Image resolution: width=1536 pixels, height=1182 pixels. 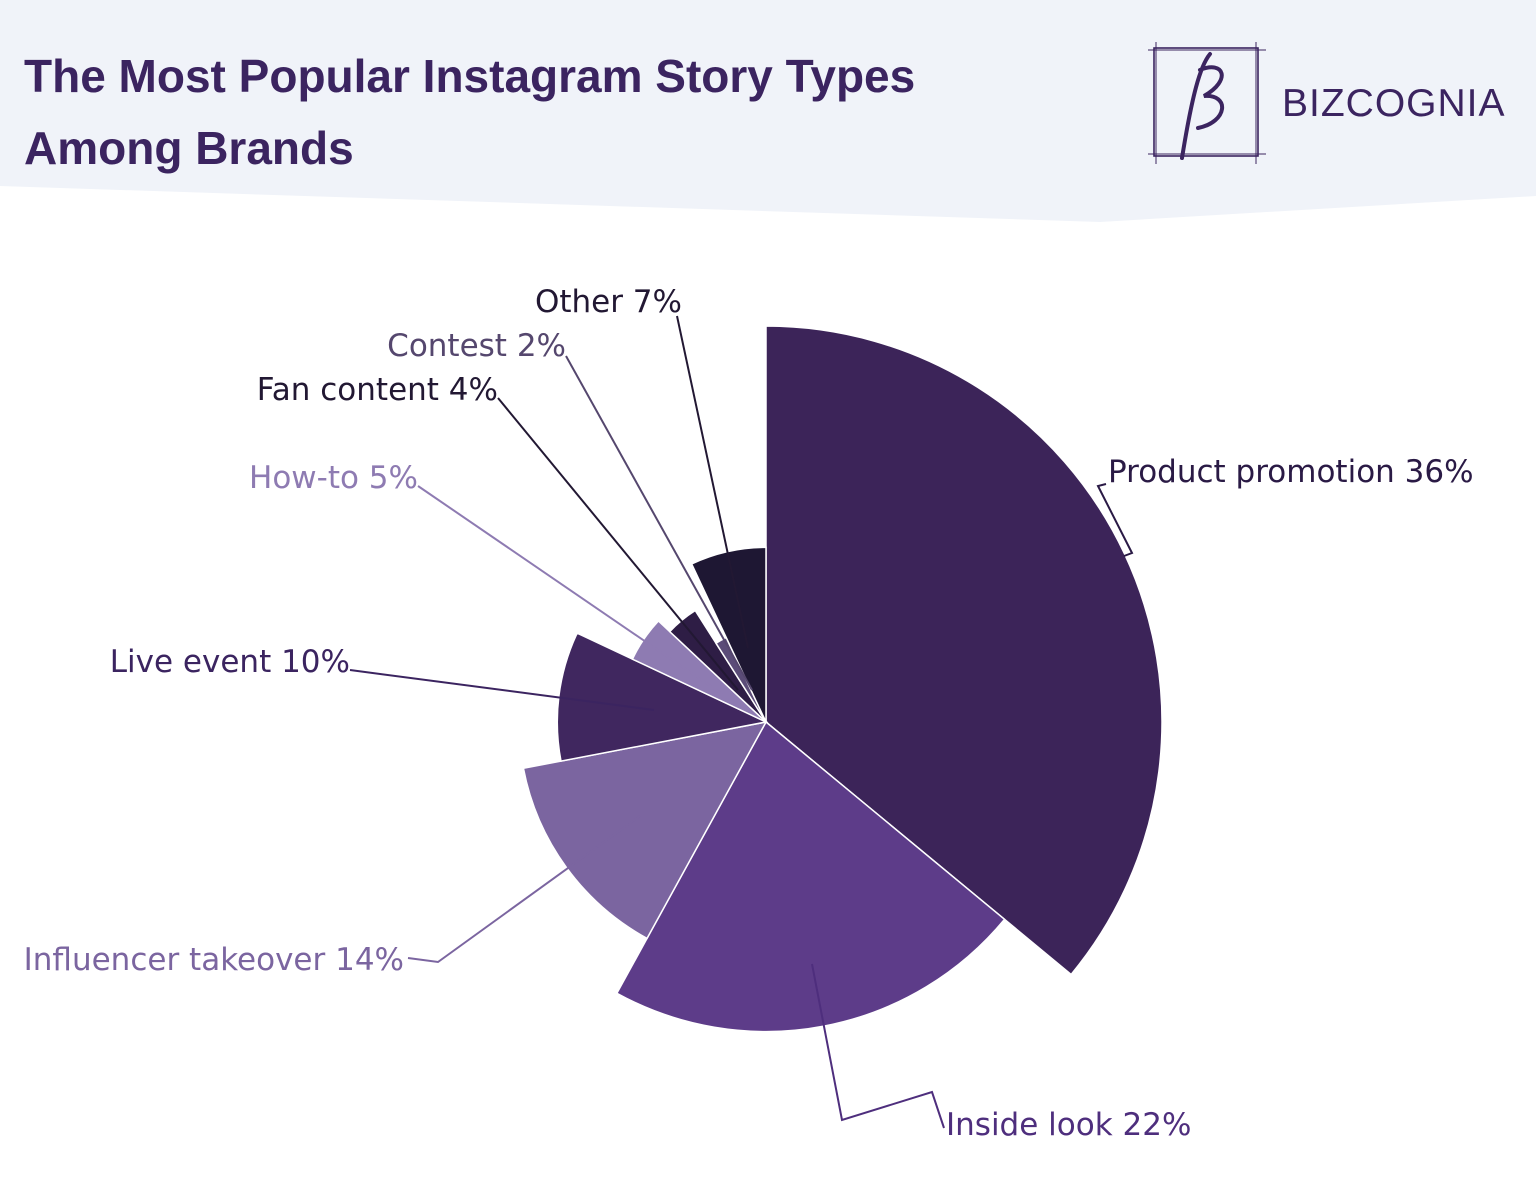 I want to click on data-label: Product promotion 36%, so click(x=1291, y=472).